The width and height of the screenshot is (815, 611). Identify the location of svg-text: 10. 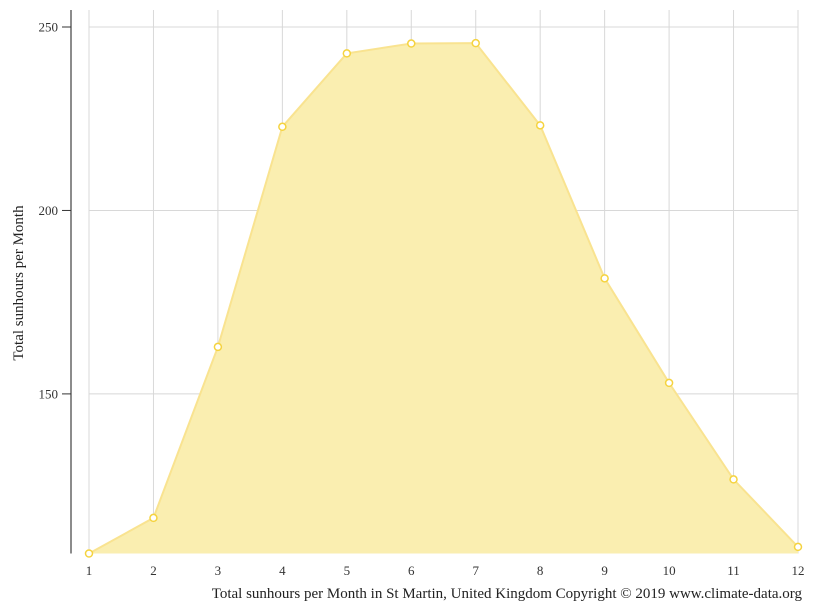
(669, 570).